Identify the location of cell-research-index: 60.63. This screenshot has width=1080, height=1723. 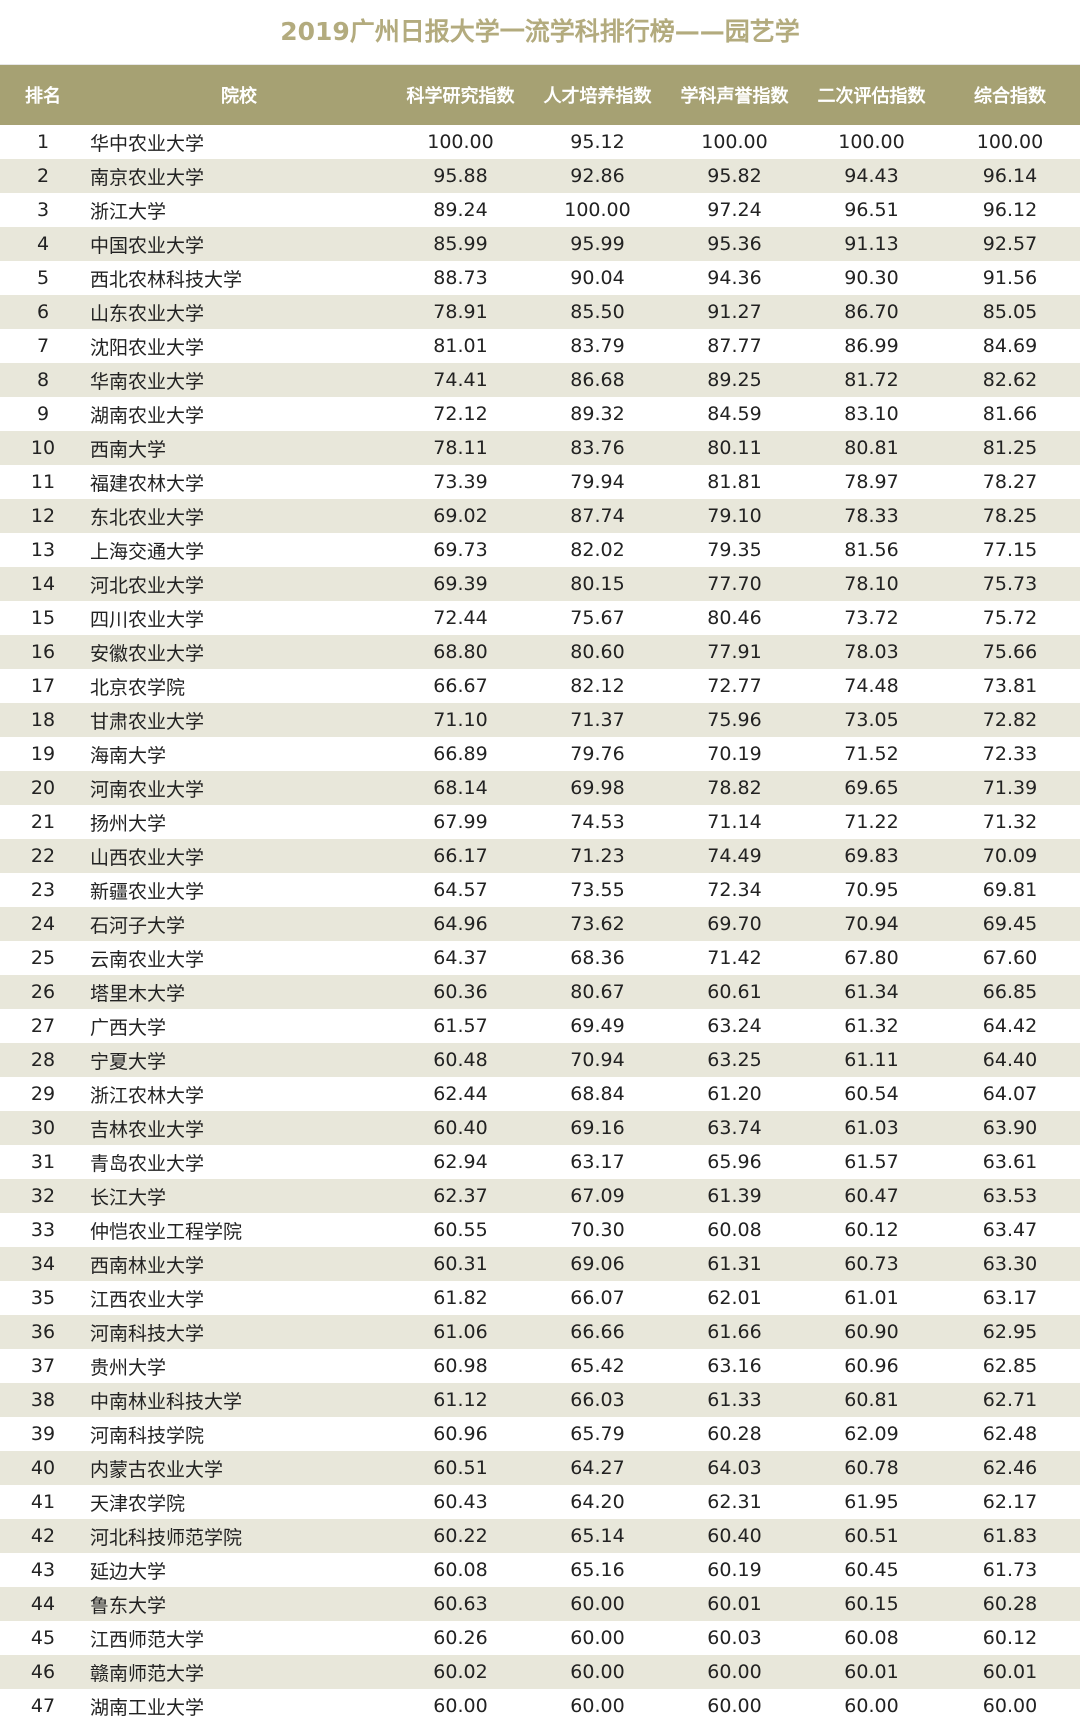
(460, 1604).